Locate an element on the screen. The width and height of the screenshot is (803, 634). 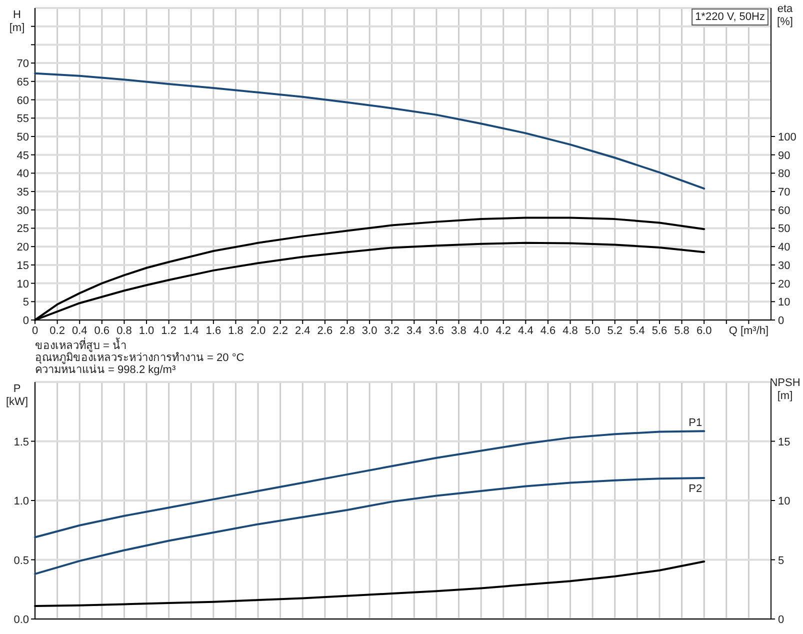
x-tick-label: 1.0 is located at coordinates (146, 331).